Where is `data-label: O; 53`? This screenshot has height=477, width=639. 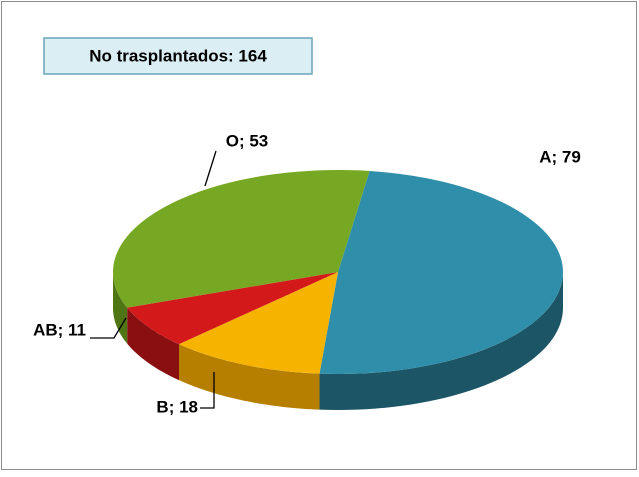
data-label: O; 53 is located at coordinates (247, 140).